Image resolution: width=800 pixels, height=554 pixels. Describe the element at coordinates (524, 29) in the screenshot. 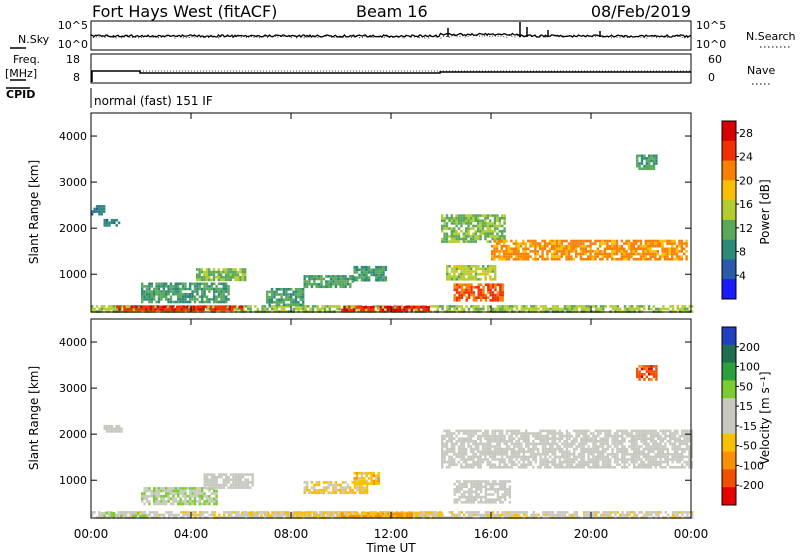

I see `nsky-spikes` at that location.